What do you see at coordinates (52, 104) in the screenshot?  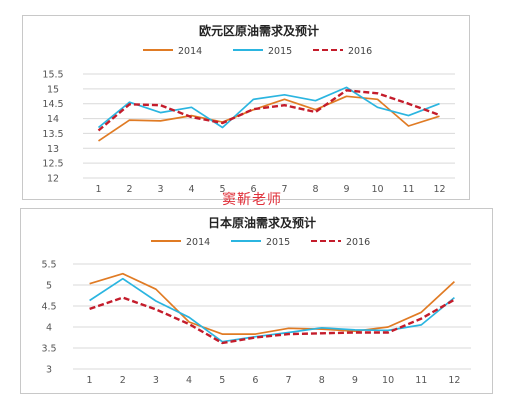 I see `y-tick-label: 14.5` at bounding box center [52, 104].